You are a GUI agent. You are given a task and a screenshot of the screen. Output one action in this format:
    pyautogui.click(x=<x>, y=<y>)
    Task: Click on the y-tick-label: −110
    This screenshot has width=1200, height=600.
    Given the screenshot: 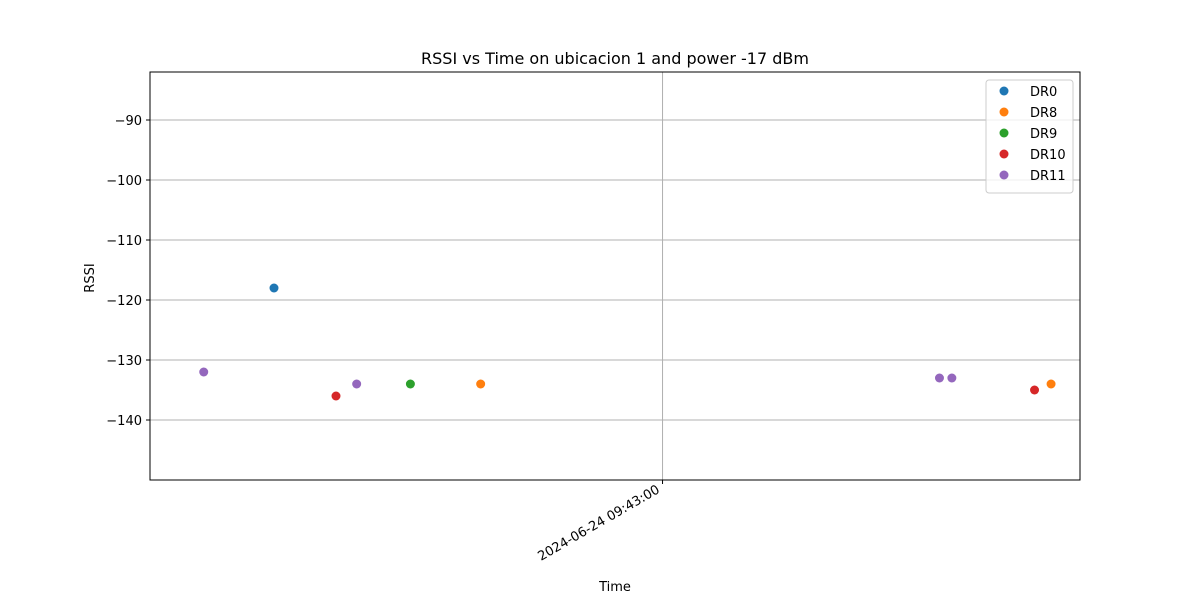 What is the action you would take?
    pyautogui.click(x=124, y=241)
    